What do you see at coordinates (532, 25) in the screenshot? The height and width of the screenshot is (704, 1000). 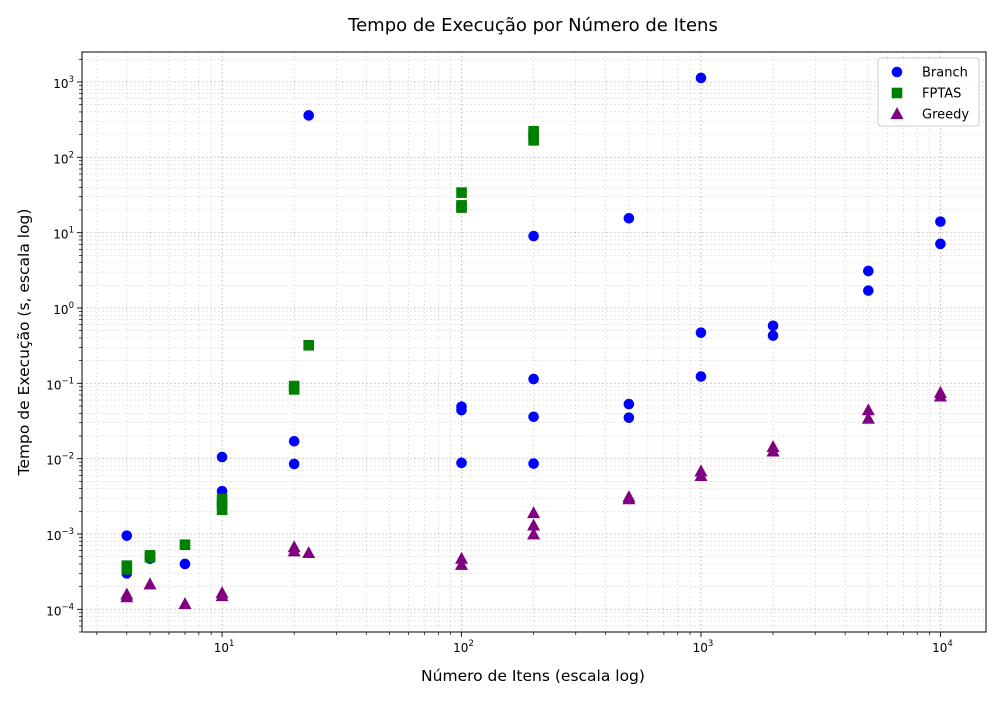 I see `chart-title: Tempo de Execução por Número de Itens` at bounding box center [532, 25].